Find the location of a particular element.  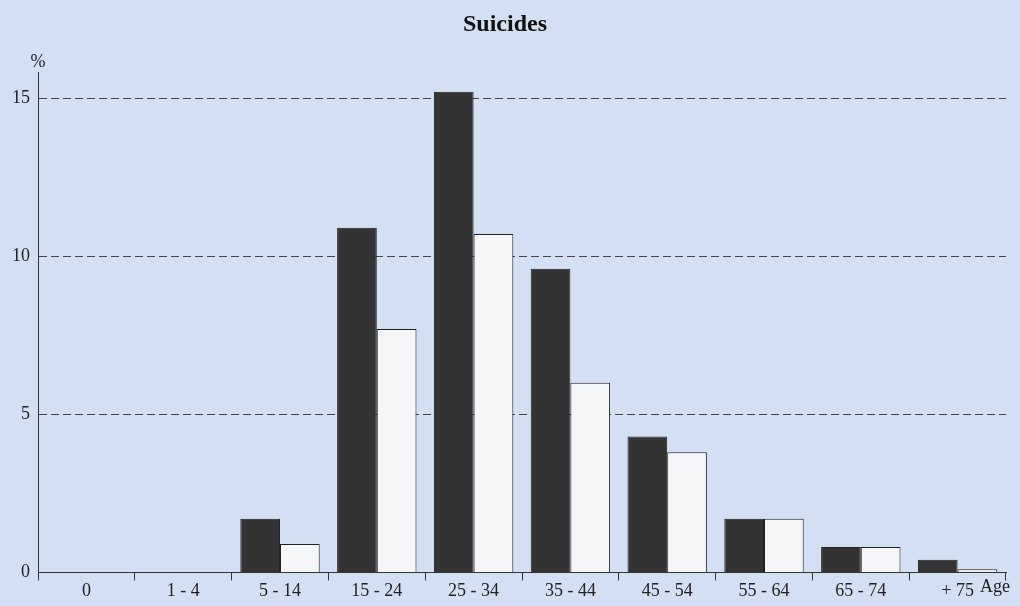

x-tick-label: 25 - 34 is located at coordinates (474, 589).